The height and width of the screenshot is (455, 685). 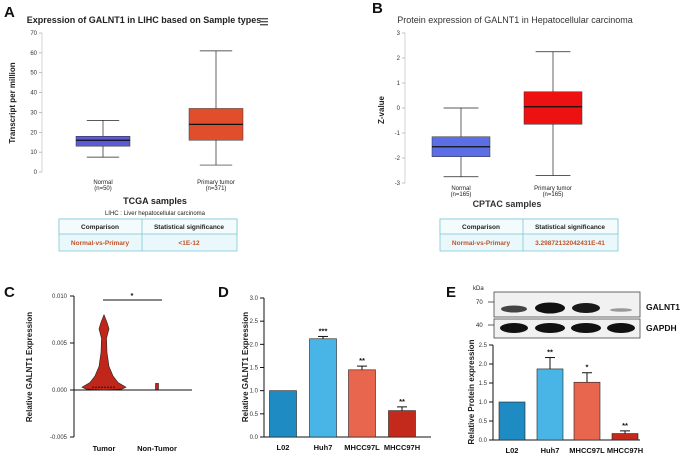 I want to click on panel-c-ylabel: Relative GALNT1 Expression, so click(x=29, y=367).